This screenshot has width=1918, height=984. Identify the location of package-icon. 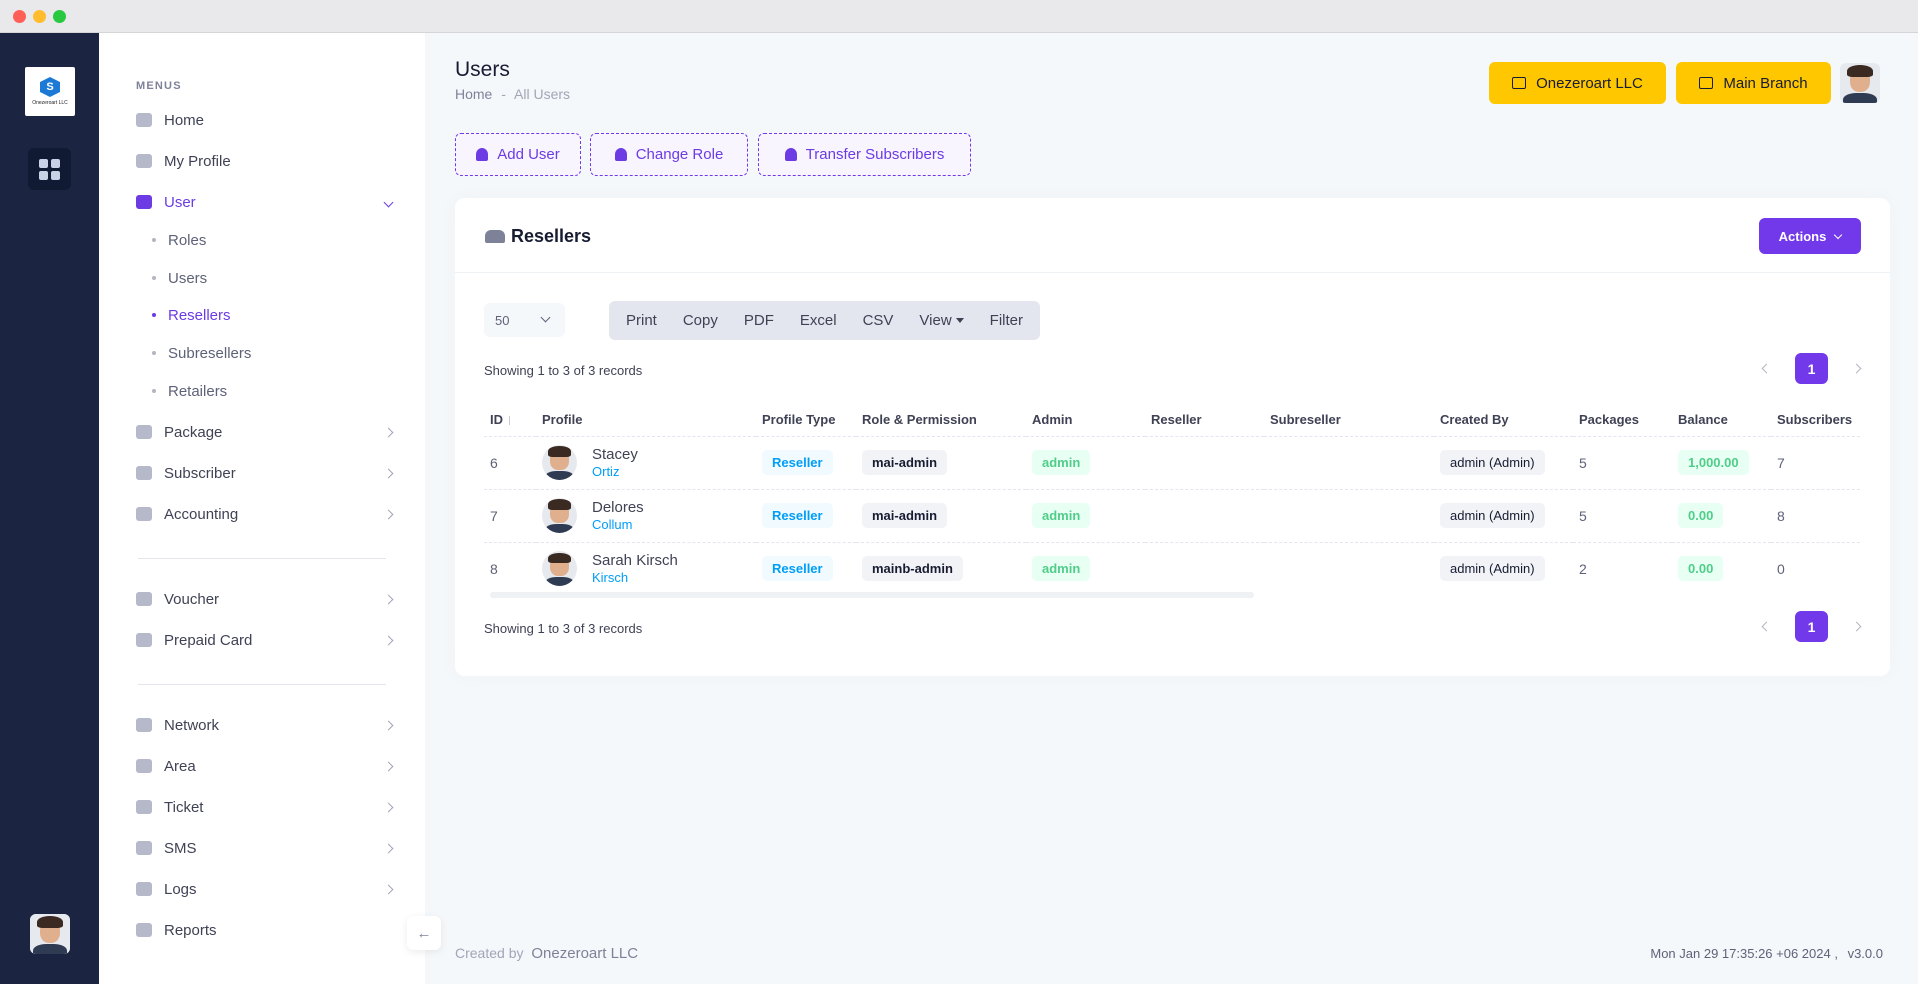
(144, 432).